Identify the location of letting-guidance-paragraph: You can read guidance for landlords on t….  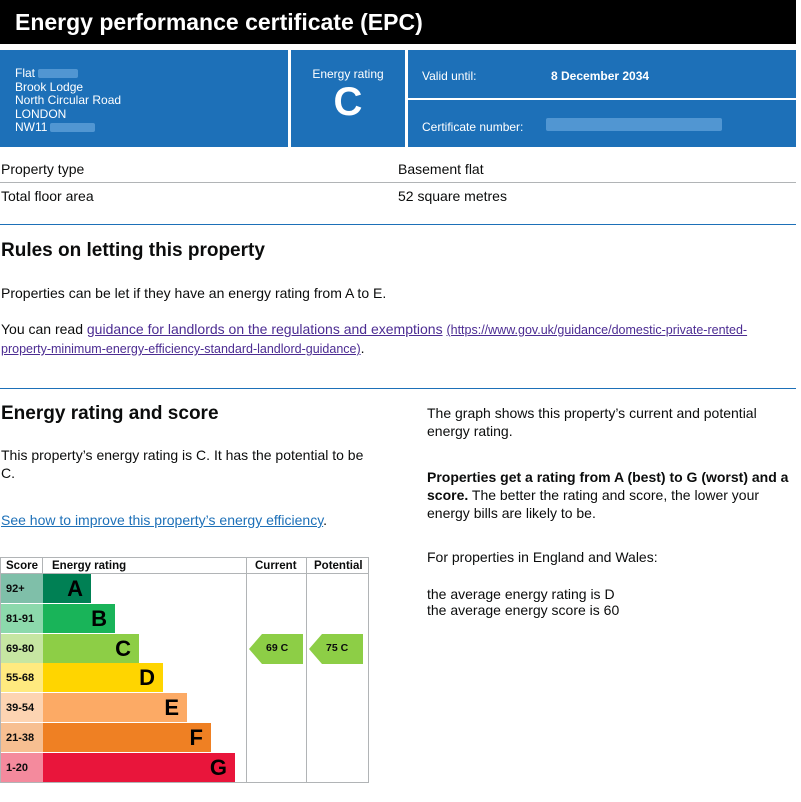
(398, 339).